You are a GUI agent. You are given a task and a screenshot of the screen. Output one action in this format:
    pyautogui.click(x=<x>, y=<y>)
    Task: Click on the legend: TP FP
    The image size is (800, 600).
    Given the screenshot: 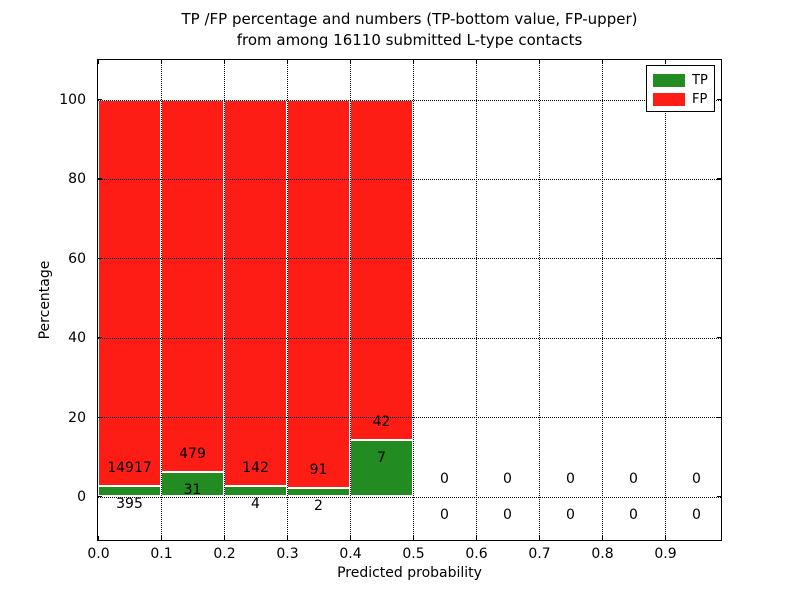 What is the action you would take?
    pyautogui.click(x=680, y=88)
    